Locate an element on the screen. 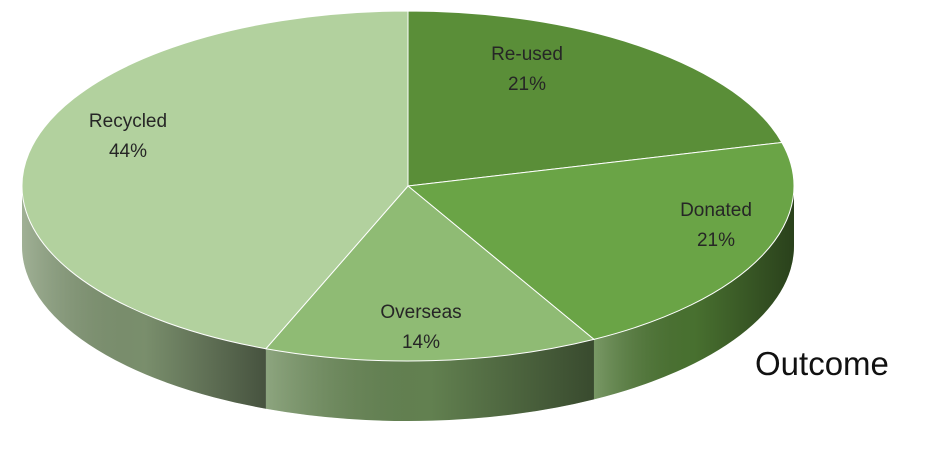 This screenshot has width=940, height=462. slice-percent-donated: 21% is located at coordinates (716, 240).